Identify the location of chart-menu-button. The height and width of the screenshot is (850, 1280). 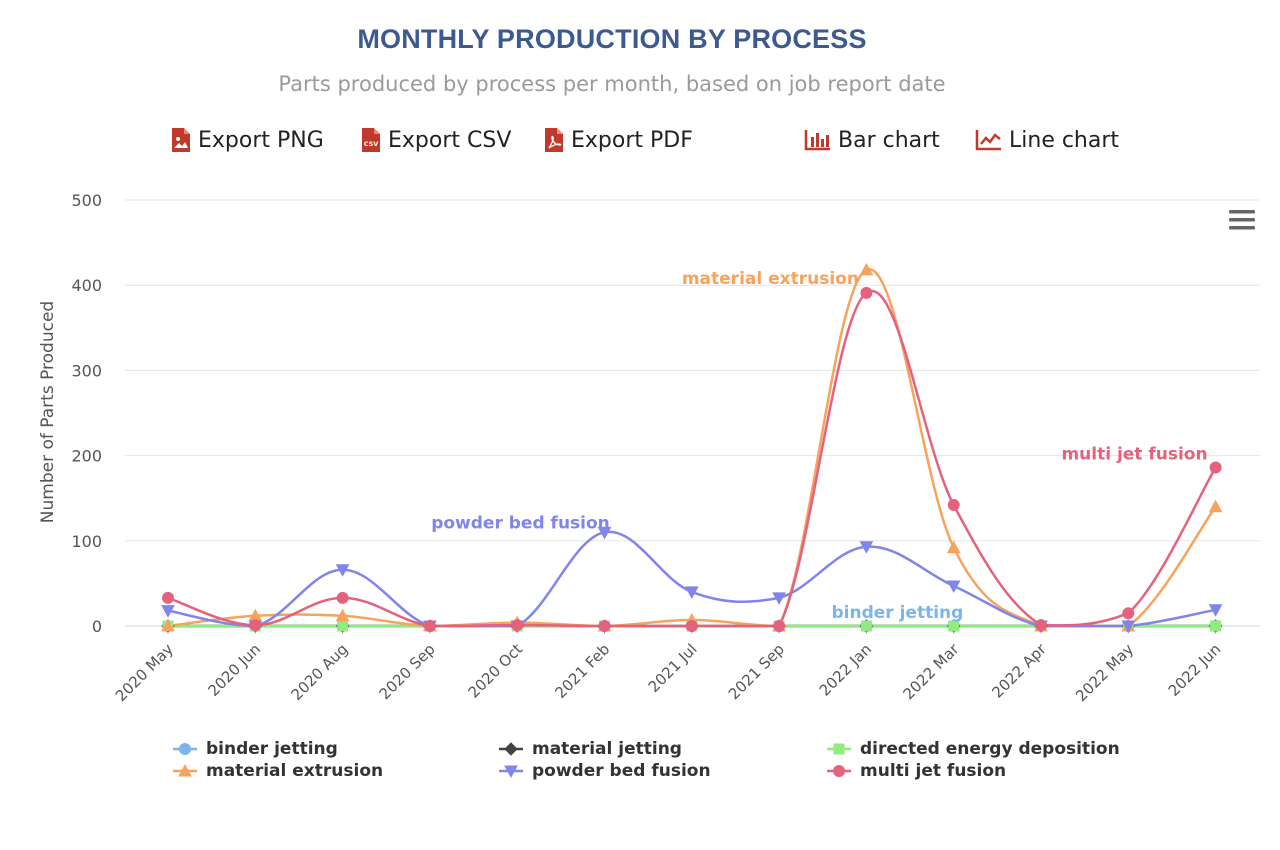
(1242, 220).